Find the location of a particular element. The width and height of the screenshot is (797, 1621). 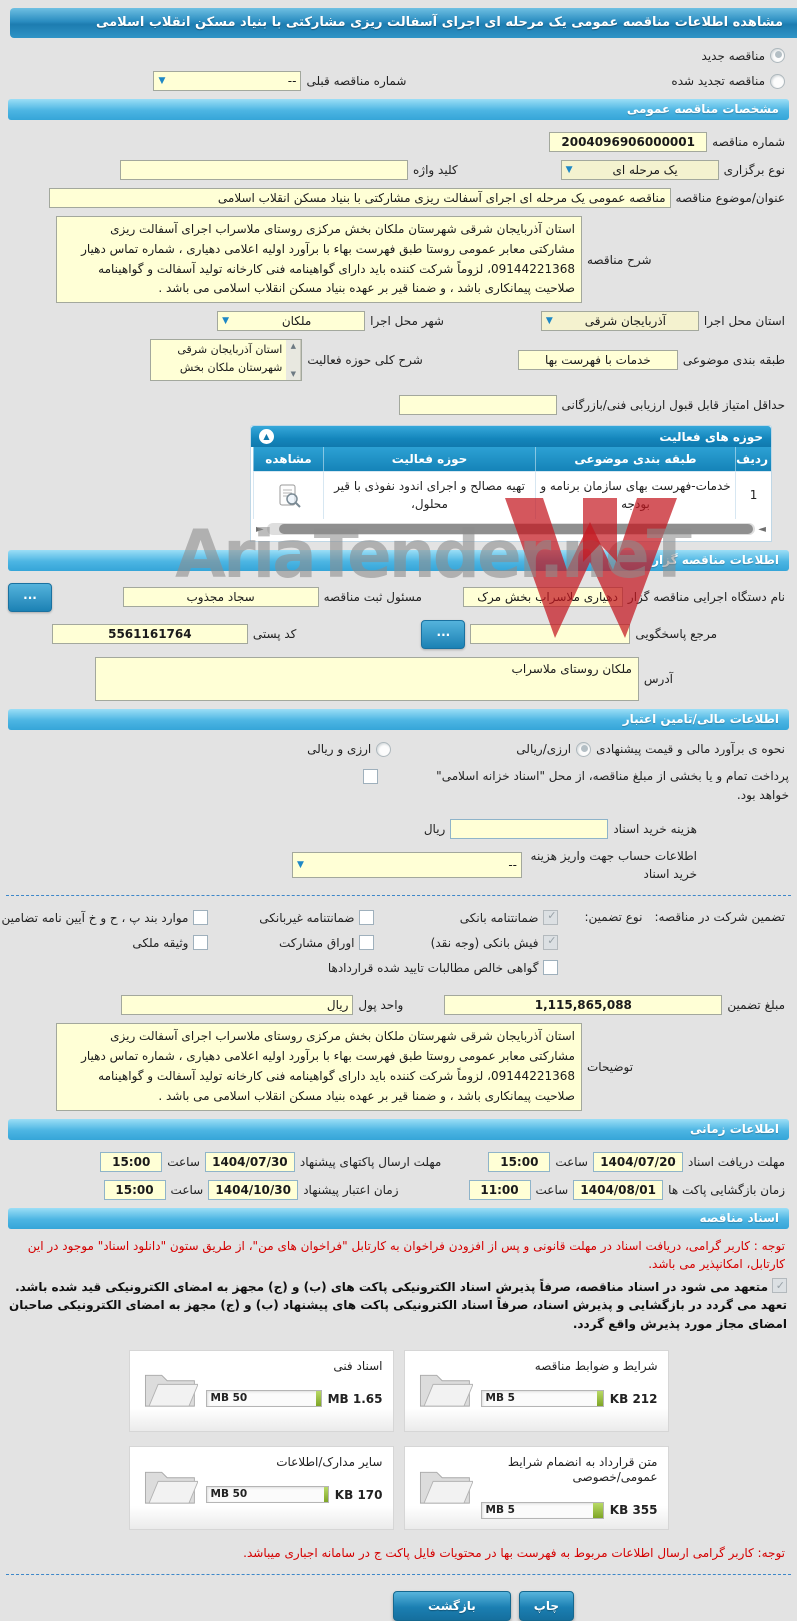

category-label: طبقه بندی موضوعی is located at coordinates (733, 360).